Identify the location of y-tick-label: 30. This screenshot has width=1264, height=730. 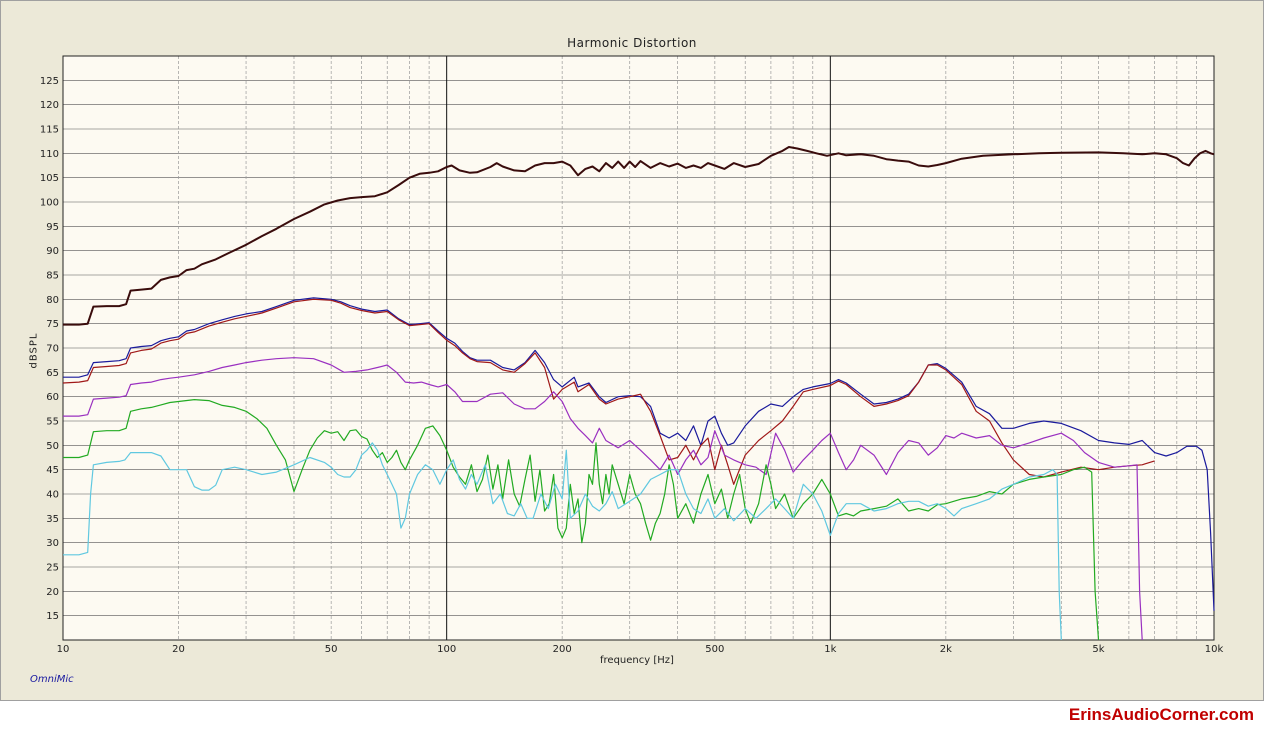
(52, 543).